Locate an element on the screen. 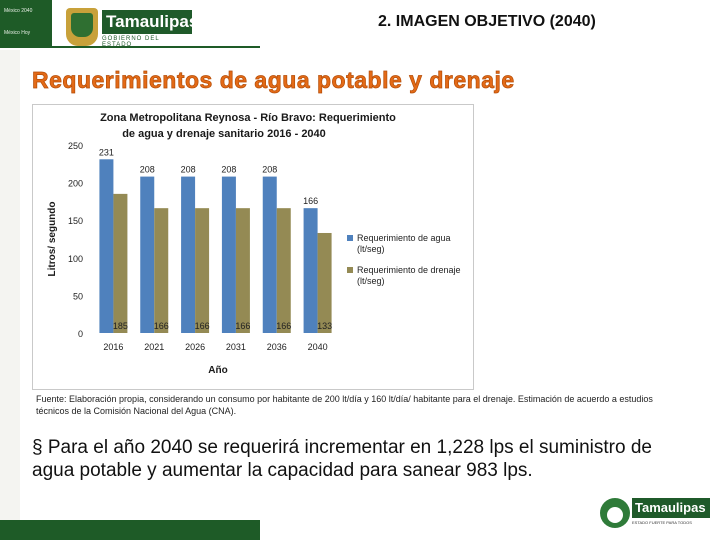 The image size is (720, 540). x-tick-label: 2036 is located at coordinates (277, 347).